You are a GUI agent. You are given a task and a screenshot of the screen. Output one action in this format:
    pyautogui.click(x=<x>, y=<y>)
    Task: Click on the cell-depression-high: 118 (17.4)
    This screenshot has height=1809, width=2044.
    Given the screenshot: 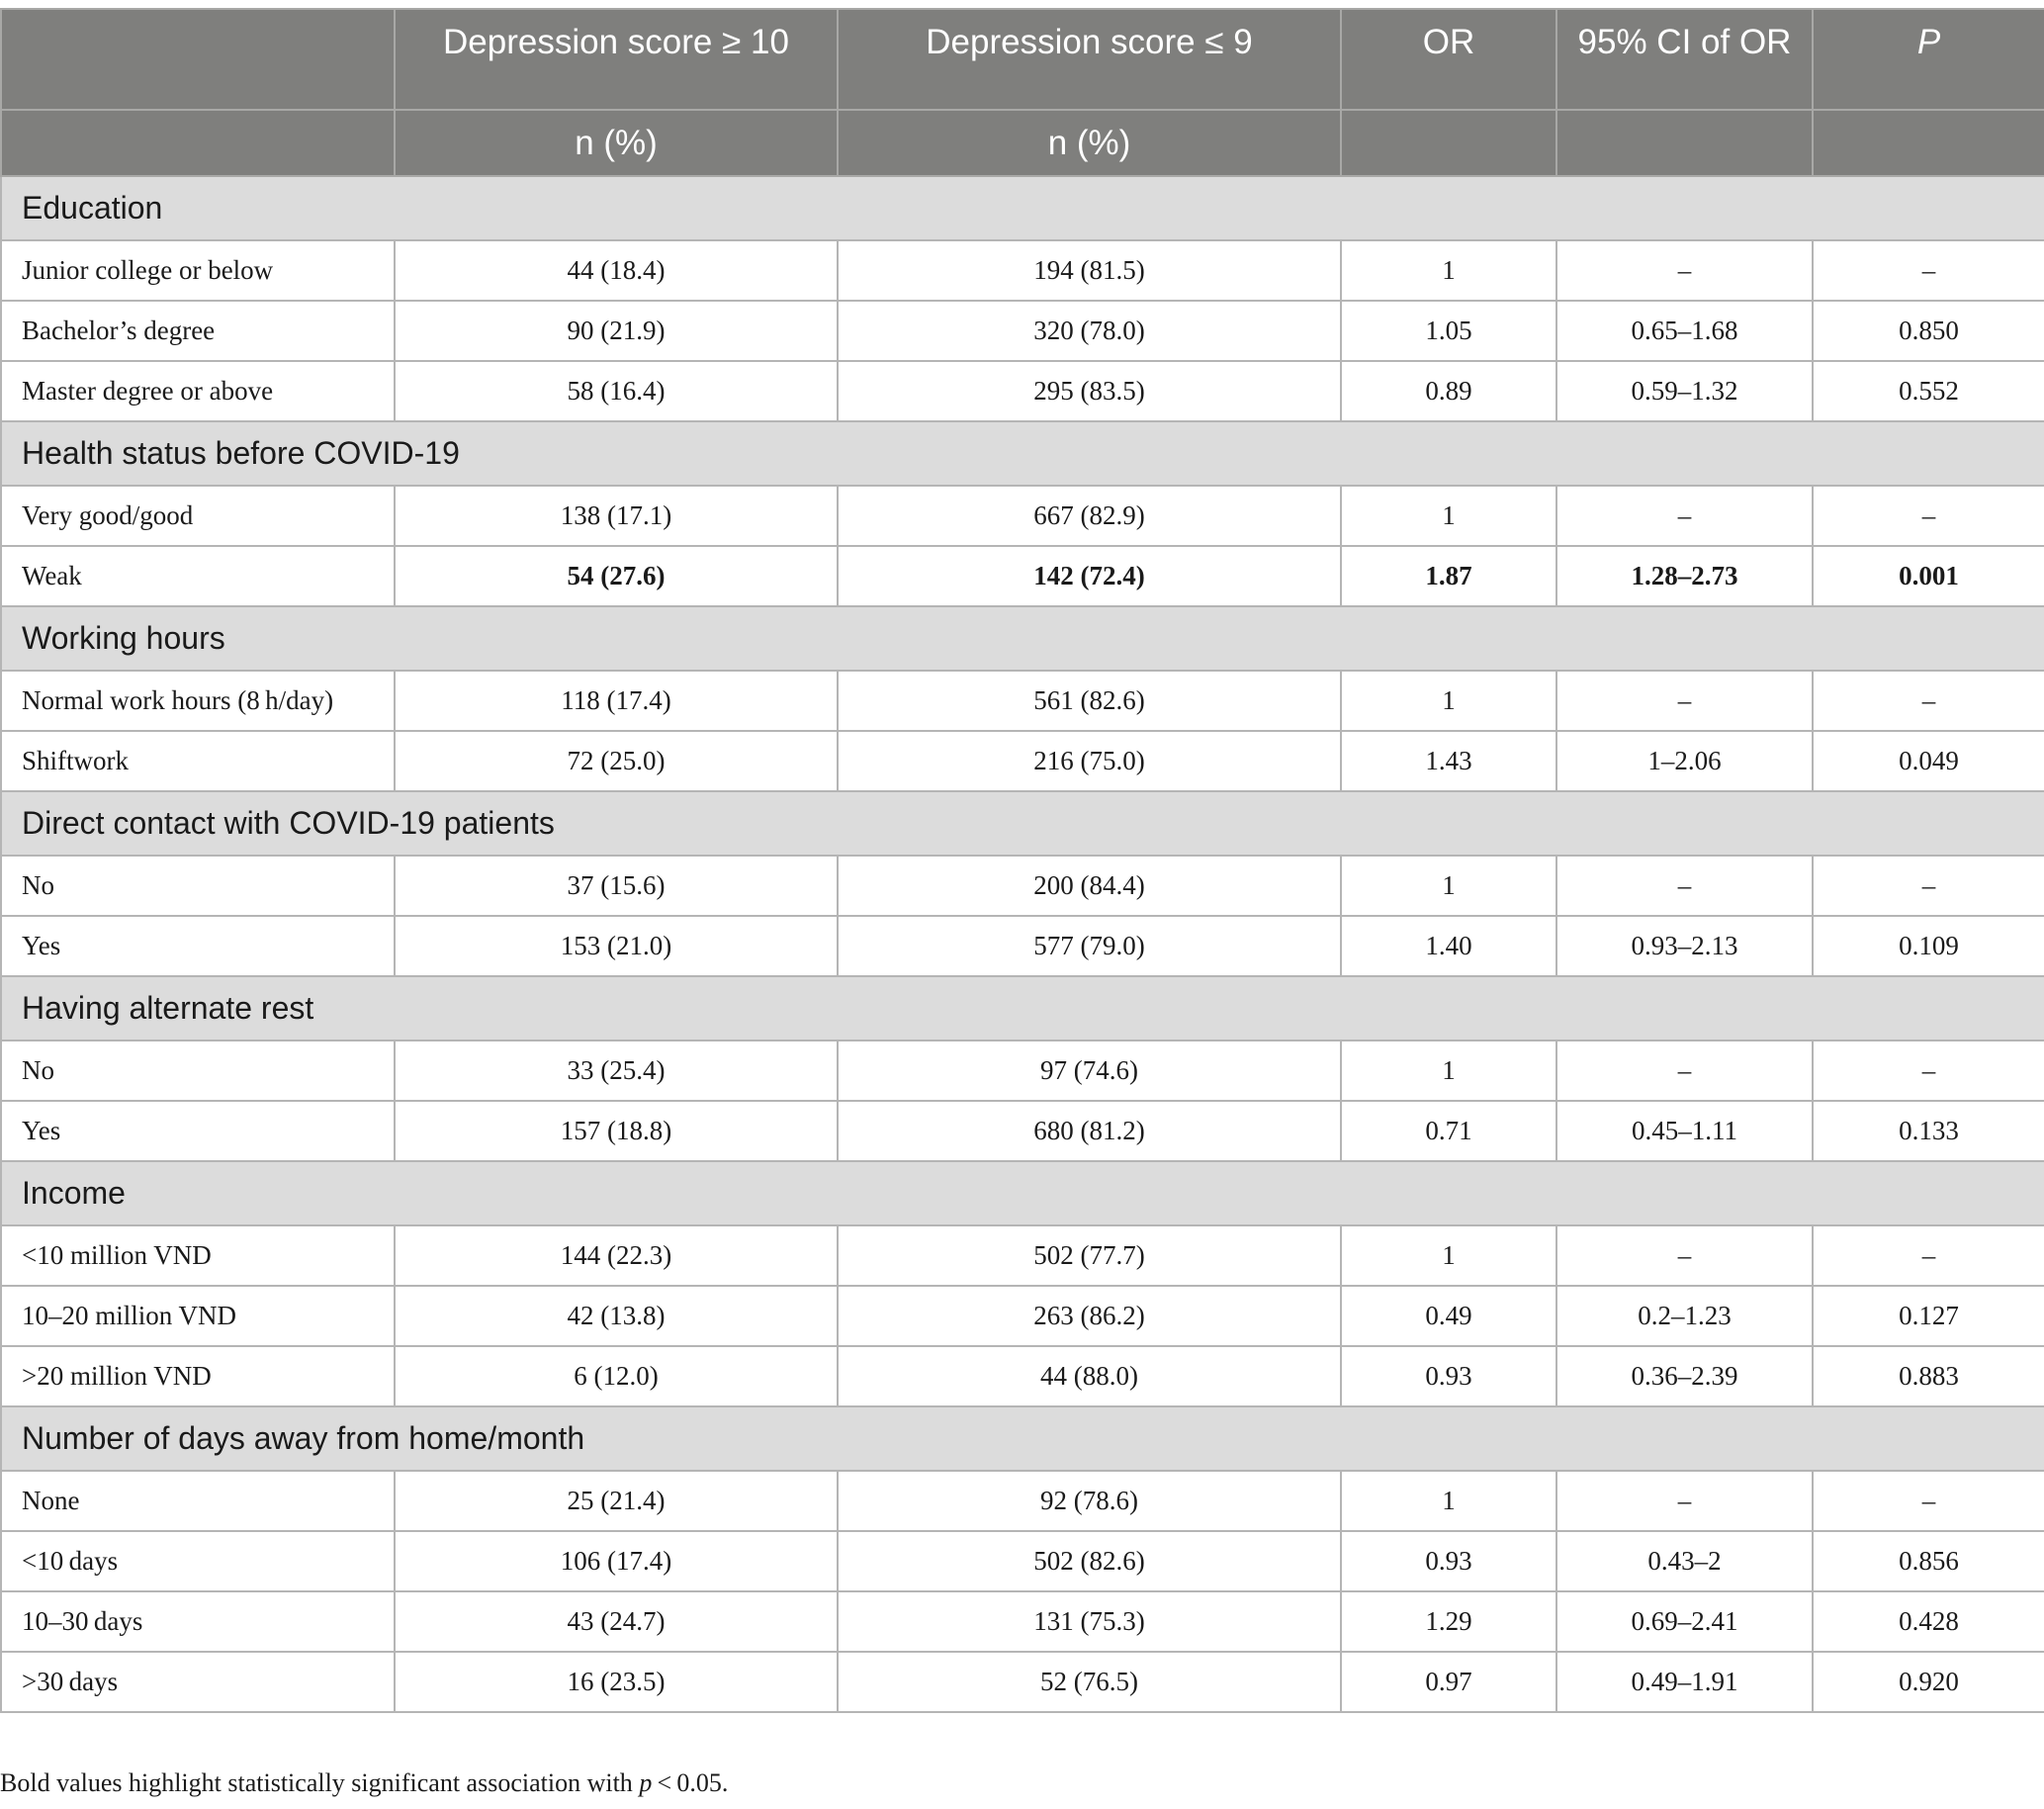 What is the action you would take?
    pyautogui.click(x=616, y=701)
    